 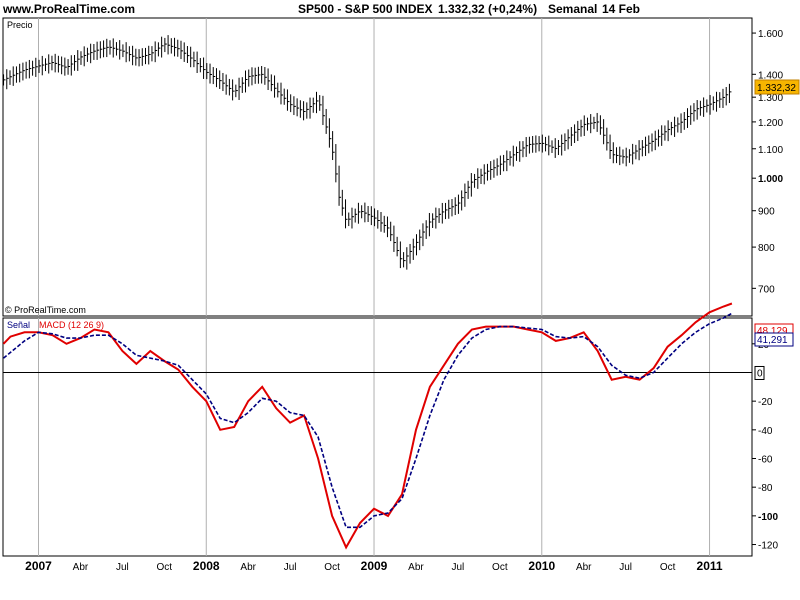 What do you see at coordinates (20, 25) in the screenshot?
I see `price-panel-label: Precio` at bounding box center [20, 25].